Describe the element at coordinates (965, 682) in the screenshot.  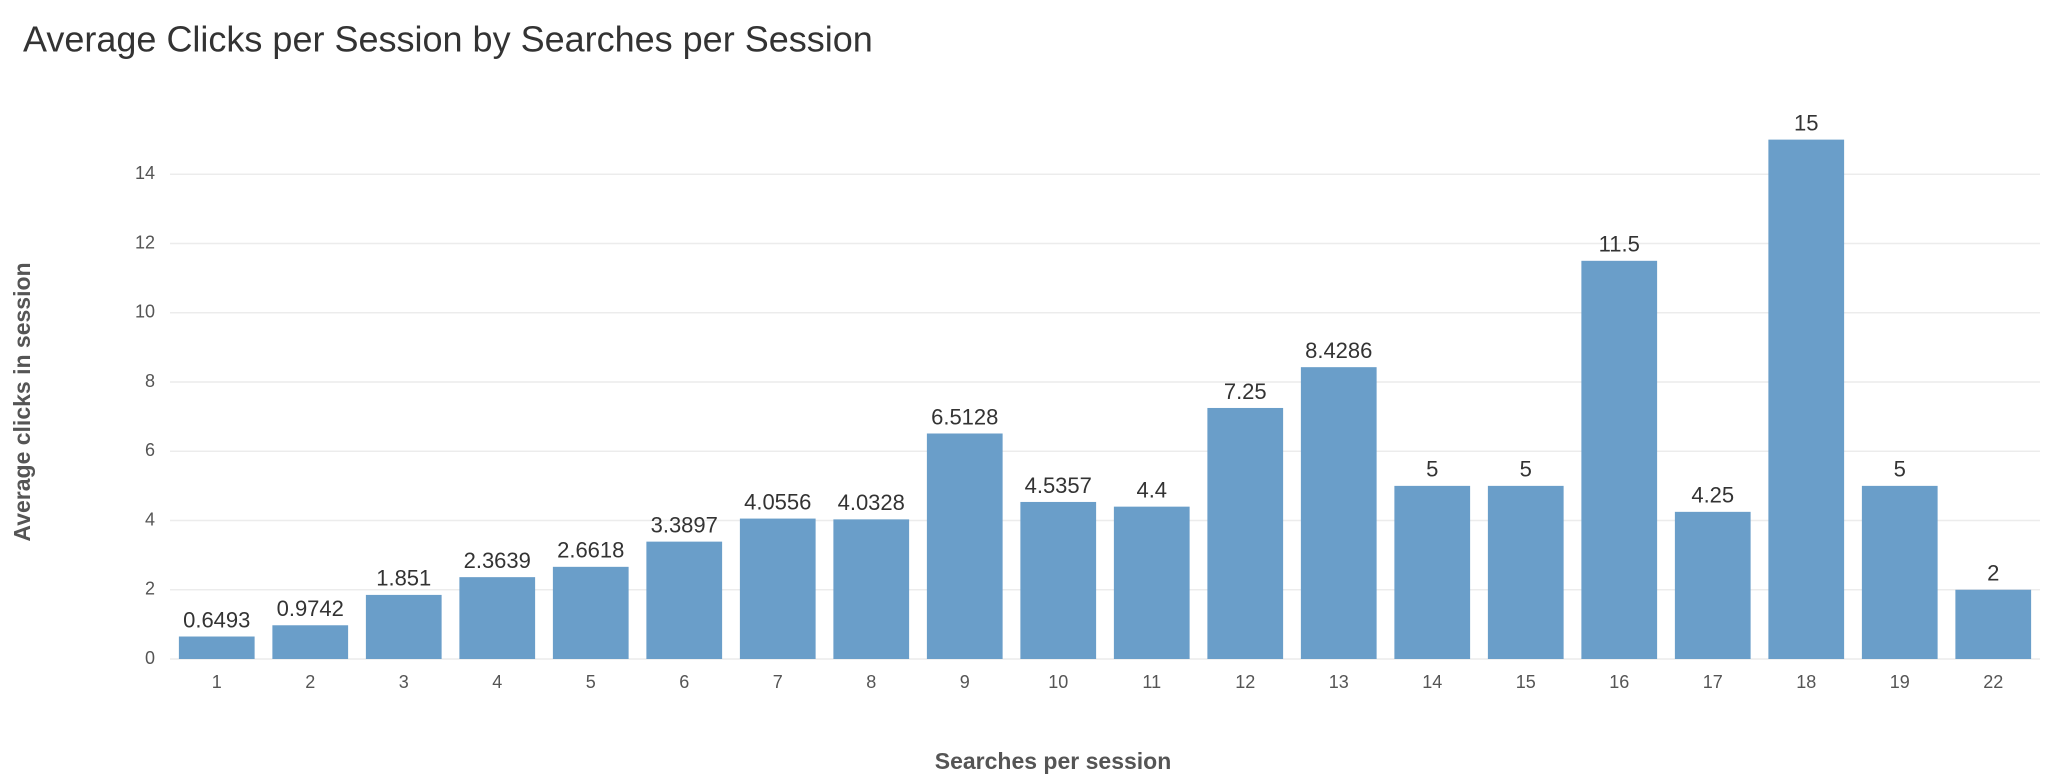
I see `x-tick-label: 9` at that location.